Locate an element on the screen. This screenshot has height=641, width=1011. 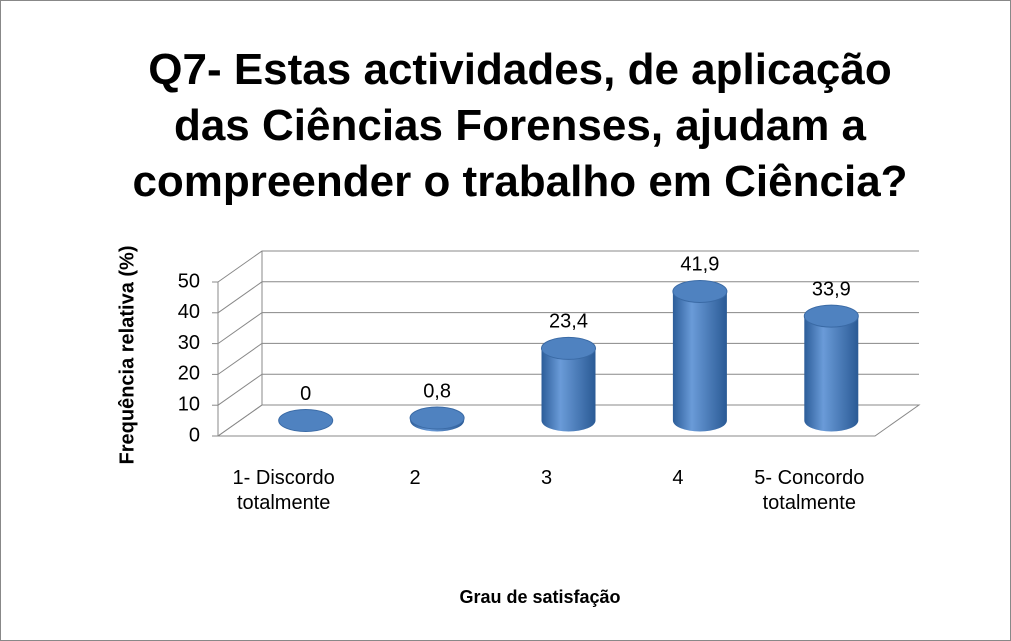
x-tick-label: 2 is located at coordinates (415, 478).